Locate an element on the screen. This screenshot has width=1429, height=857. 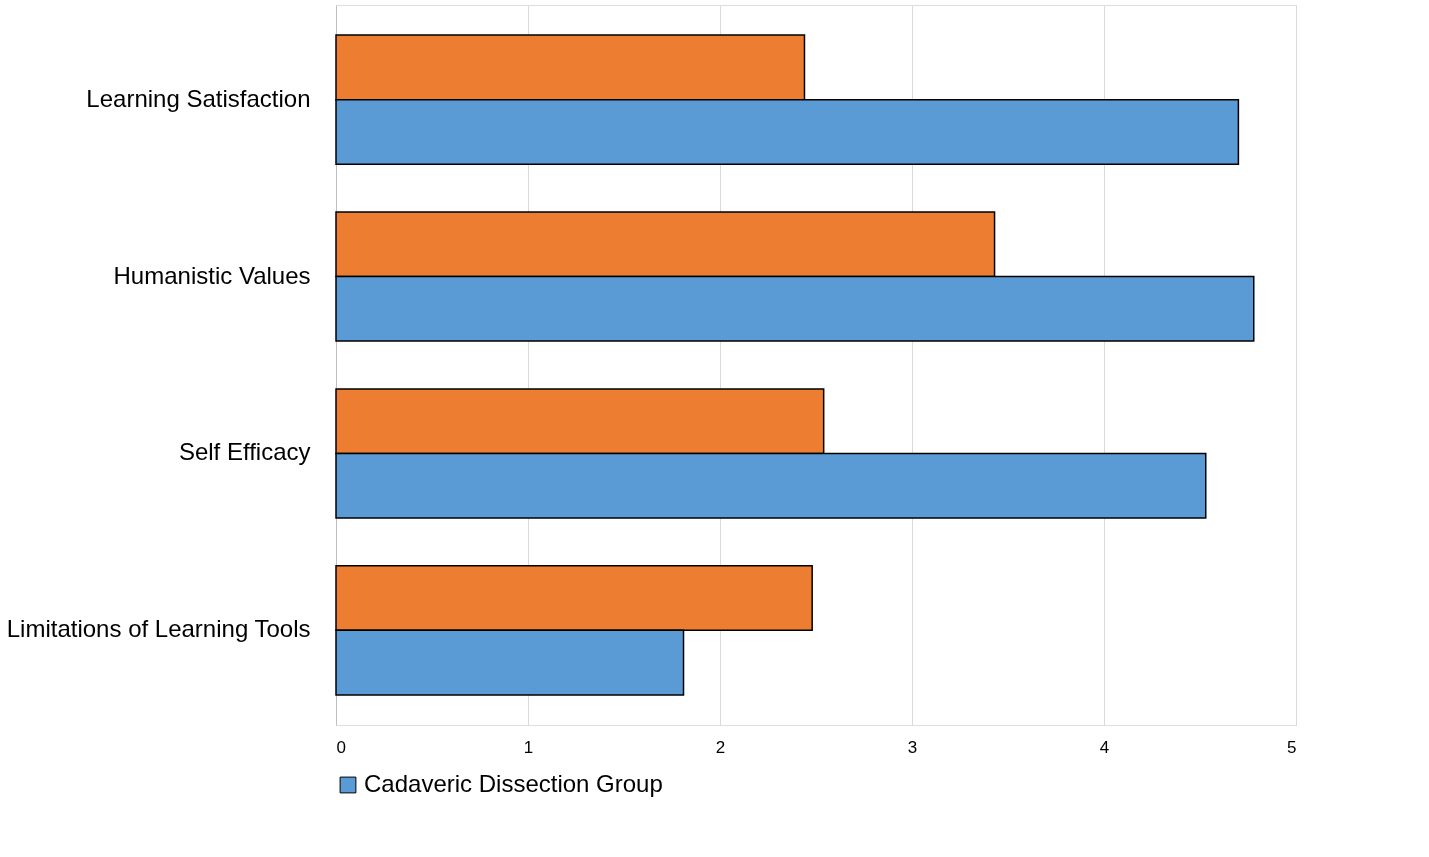
y-tick-label: Learning Satisfaction is located at coordinates (198, 98).